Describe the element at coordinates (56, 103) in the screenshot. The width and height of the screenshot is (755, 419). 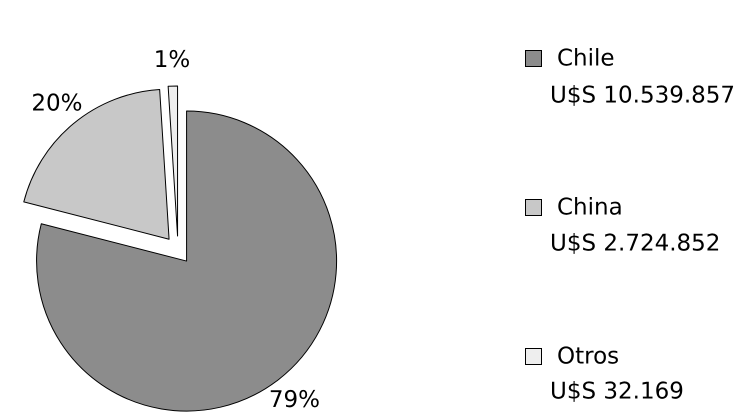
I see `data-label: 20%` at that location.